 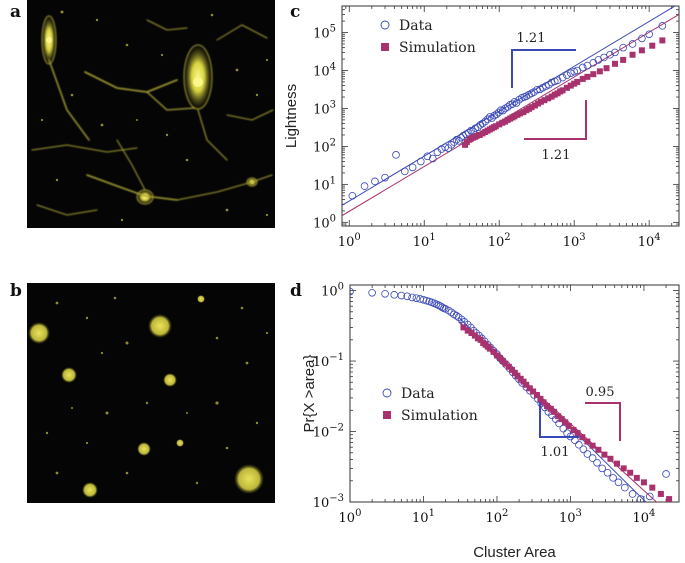 What do you see at coordinates (328, 432) in the screenshot?
I see `y-tick-label: 10⁻²` at bounding box center [328, 432].